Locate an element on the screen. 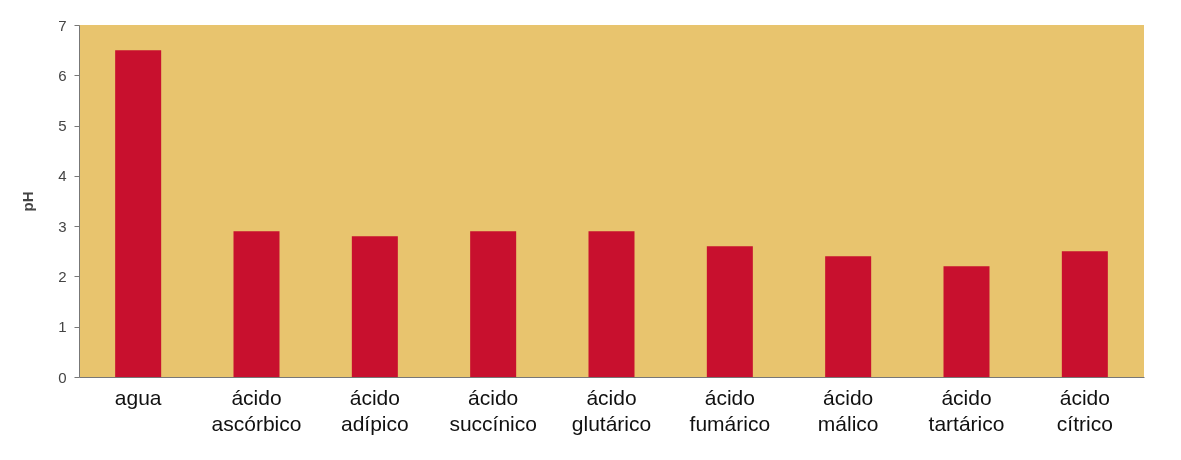 The height and width of the screenshot is (460, 1181). x-tick-label: ácido glutárico is located at coordinates (611, 410).